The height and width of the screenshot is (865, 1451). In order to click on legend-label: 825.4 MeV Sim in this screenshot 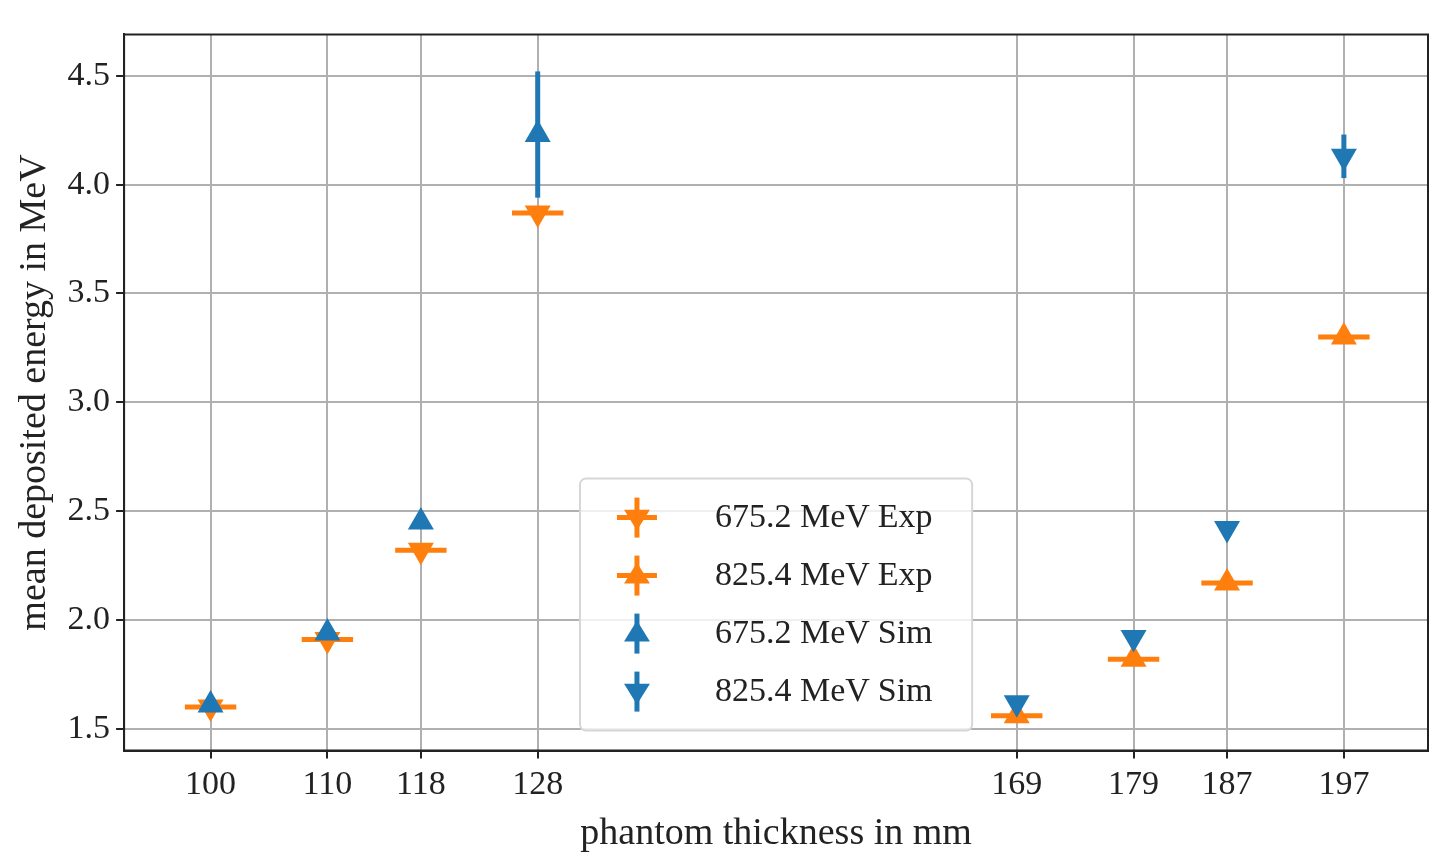, I will do `click(823, 689)`.